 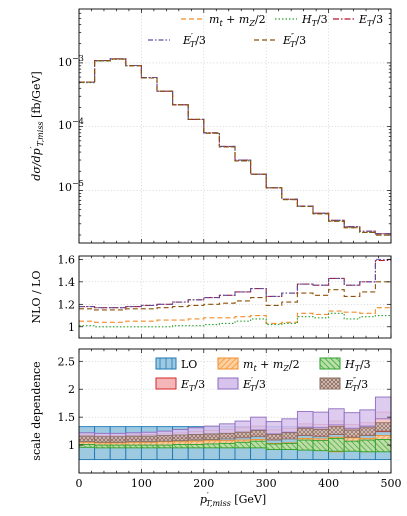 What do you see at coordinates (67, 361) in the screenshot?
I see `scale-ytick-label: 2.5` at bounding box center [67, 361].